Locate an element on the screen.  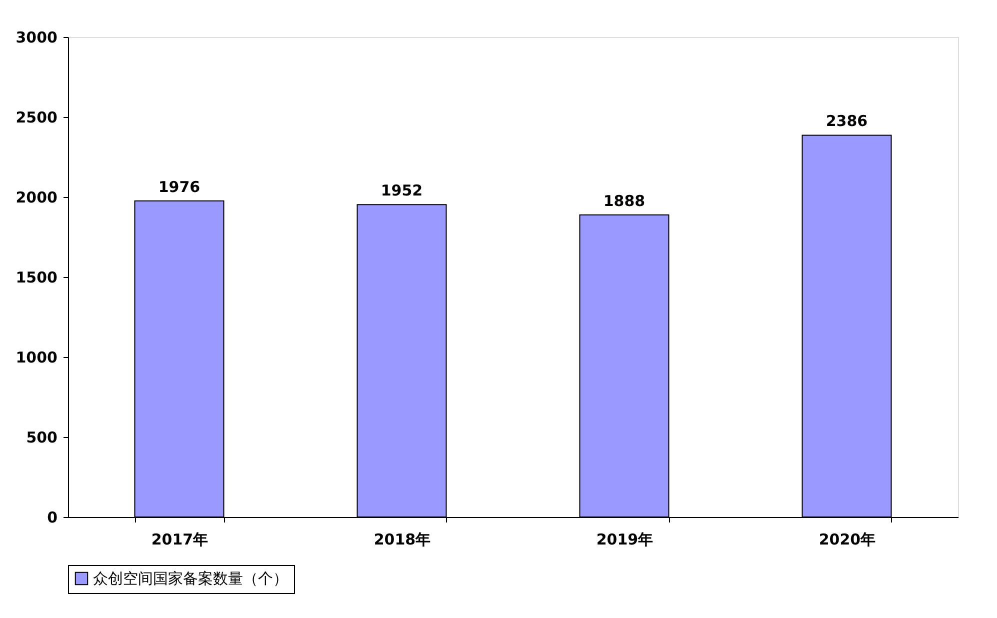
data-label: 1976 is located at coordinates (179, 187).